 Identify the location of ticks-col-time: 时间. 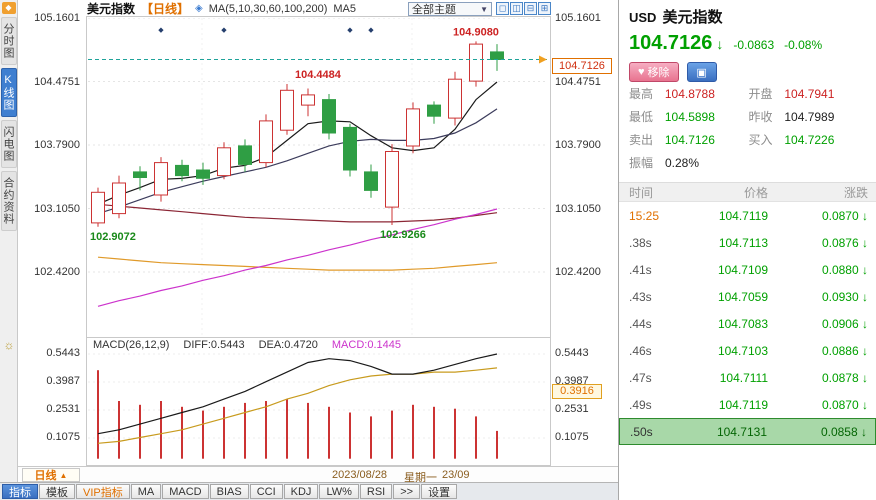
(641, 192).